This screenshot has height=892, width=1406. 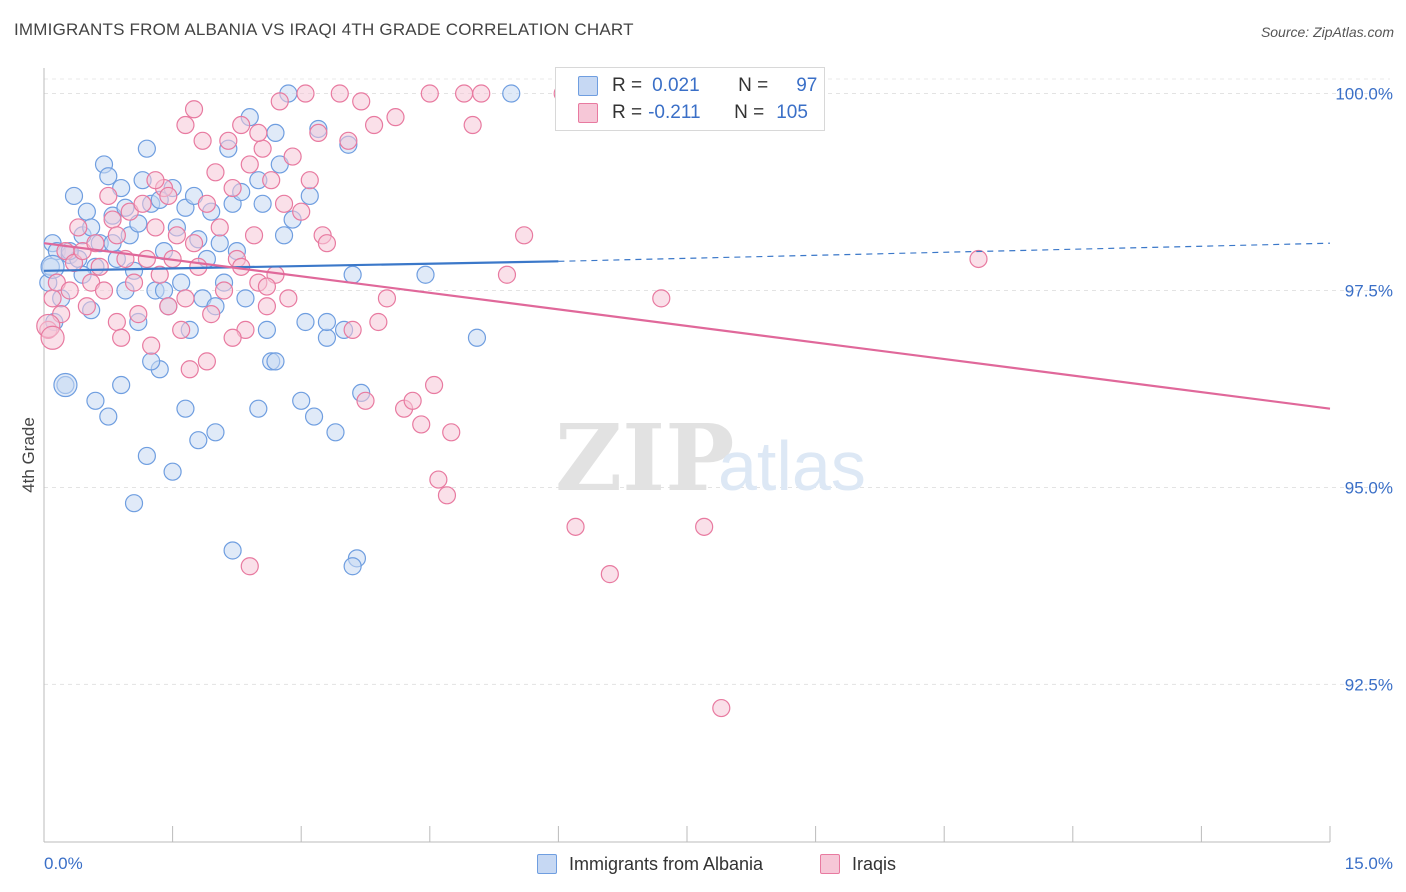 What do you see at coordinates (792, 112) in the screenshot?
I see `iraqis-n-value: 105` at bounding box center [792, 112].